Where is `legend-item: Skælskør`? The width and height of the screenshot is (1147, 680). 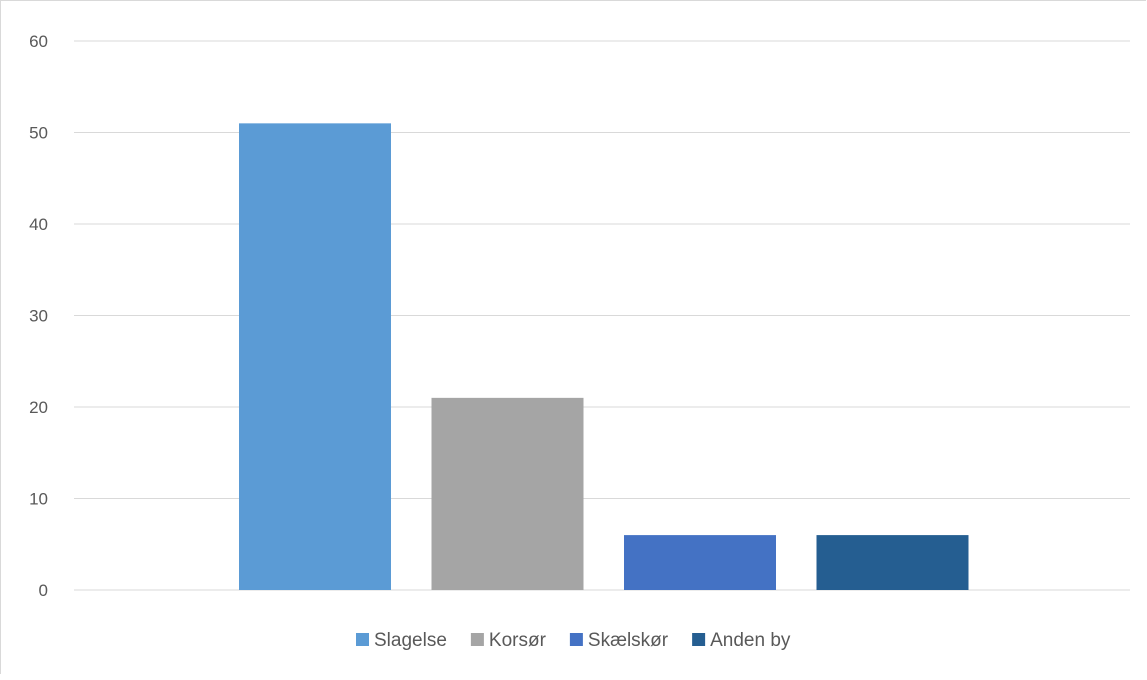
legend-item: Skælskør is located at coordinates (619, 640).